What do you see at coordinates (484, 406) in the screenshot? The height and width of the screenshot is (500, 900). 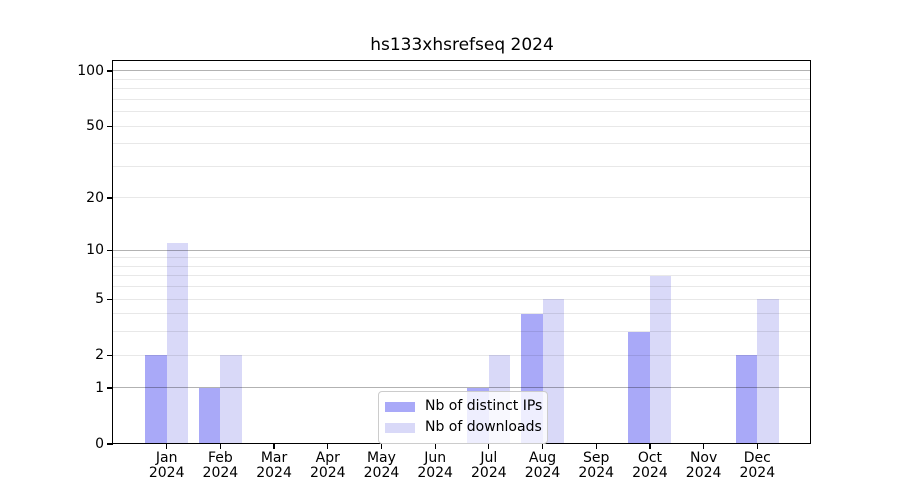 I see `legend-label-distinct-ips: Nb of distinct IPs` at bounding box center [484, 406].